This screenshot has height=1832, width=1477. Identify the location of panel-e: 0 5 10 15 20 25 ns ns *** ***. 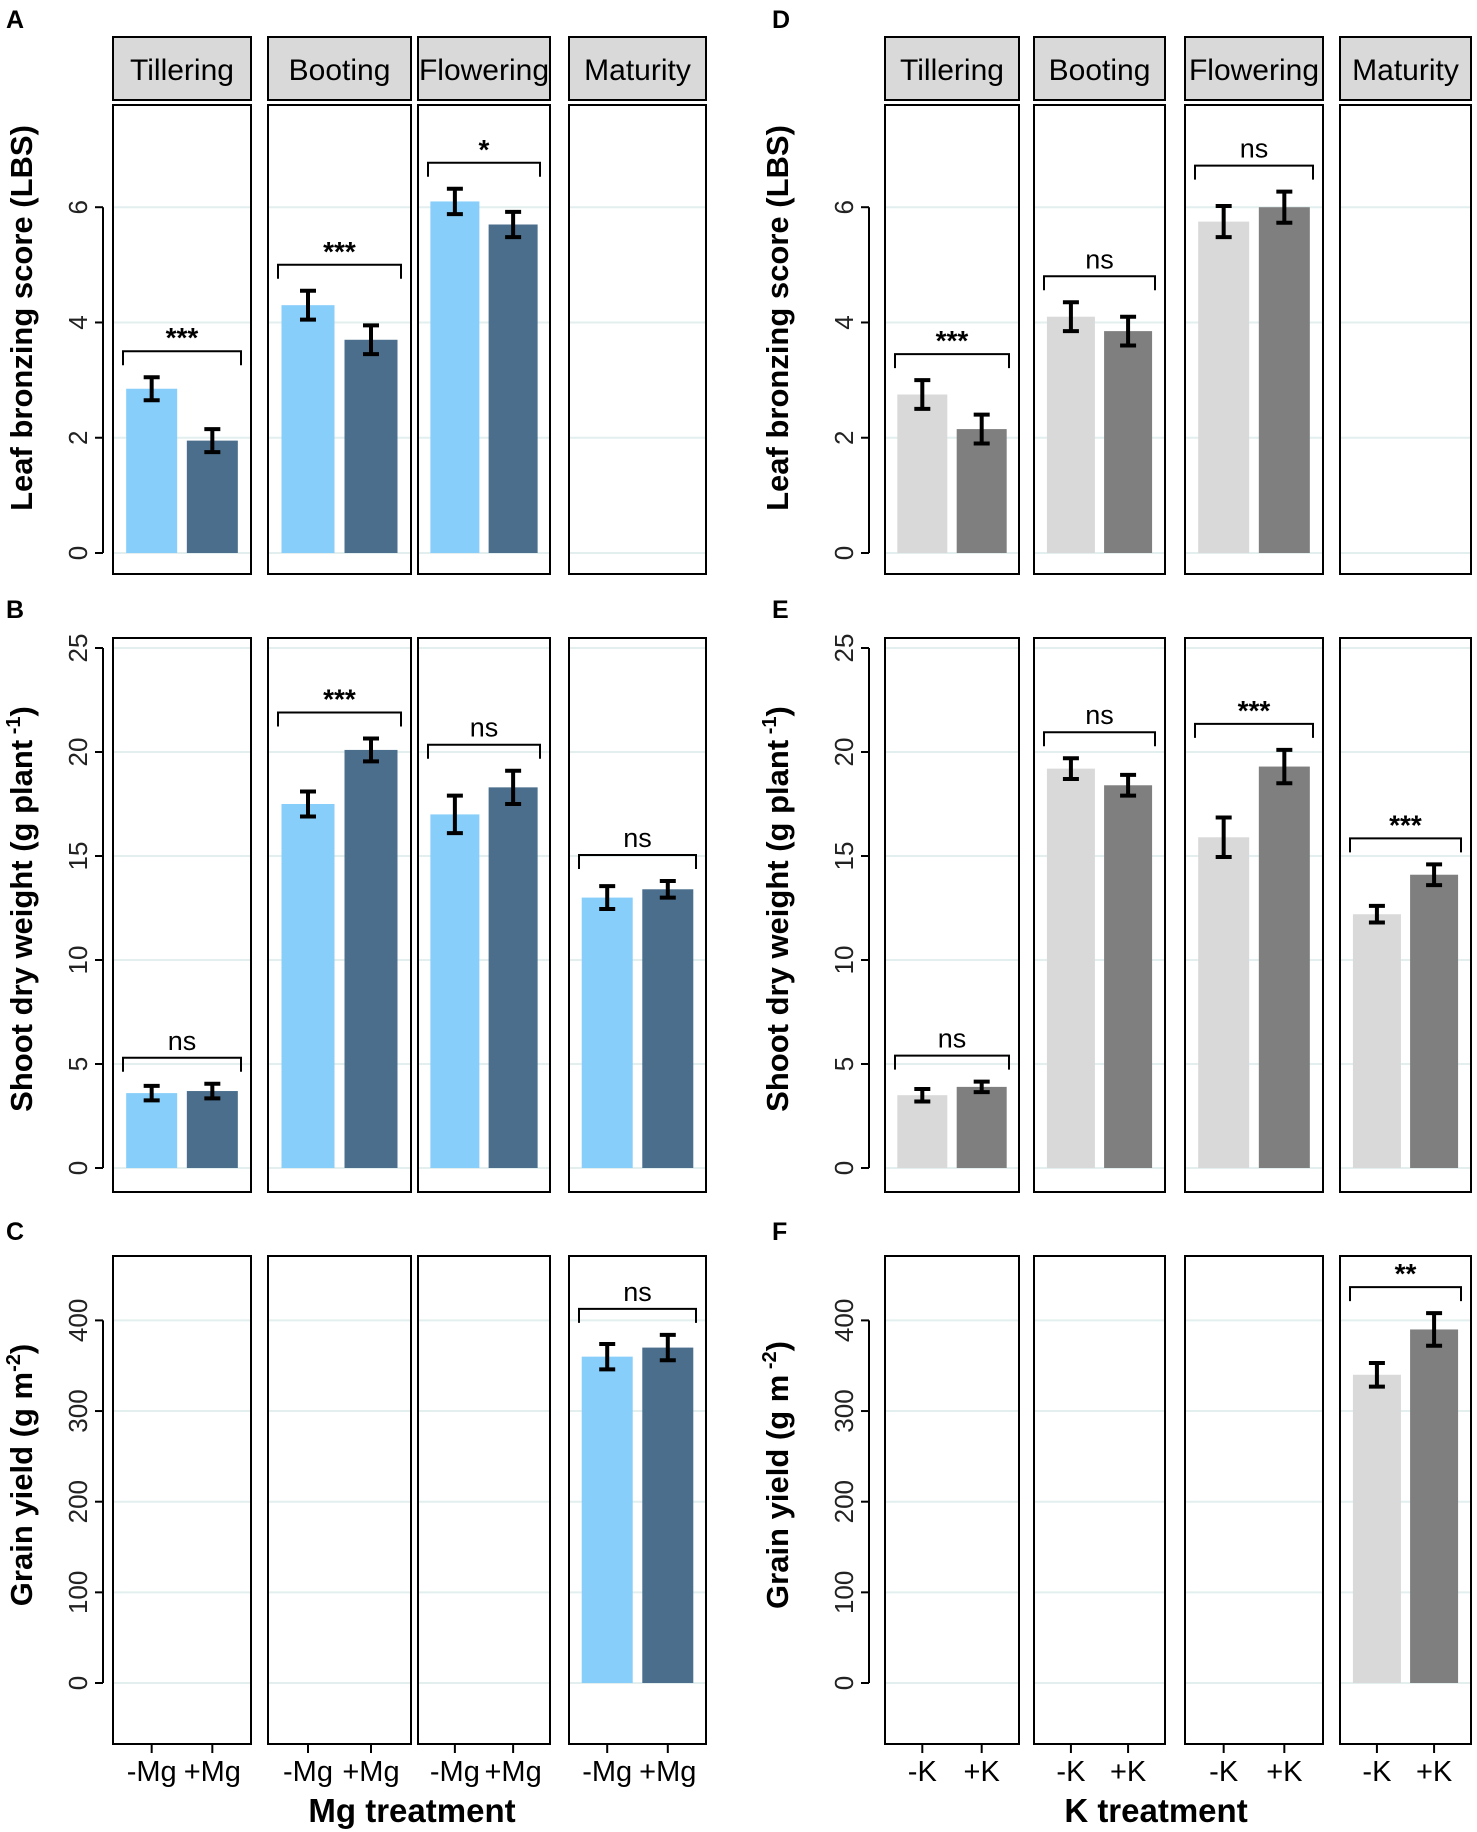
(1150, 913).